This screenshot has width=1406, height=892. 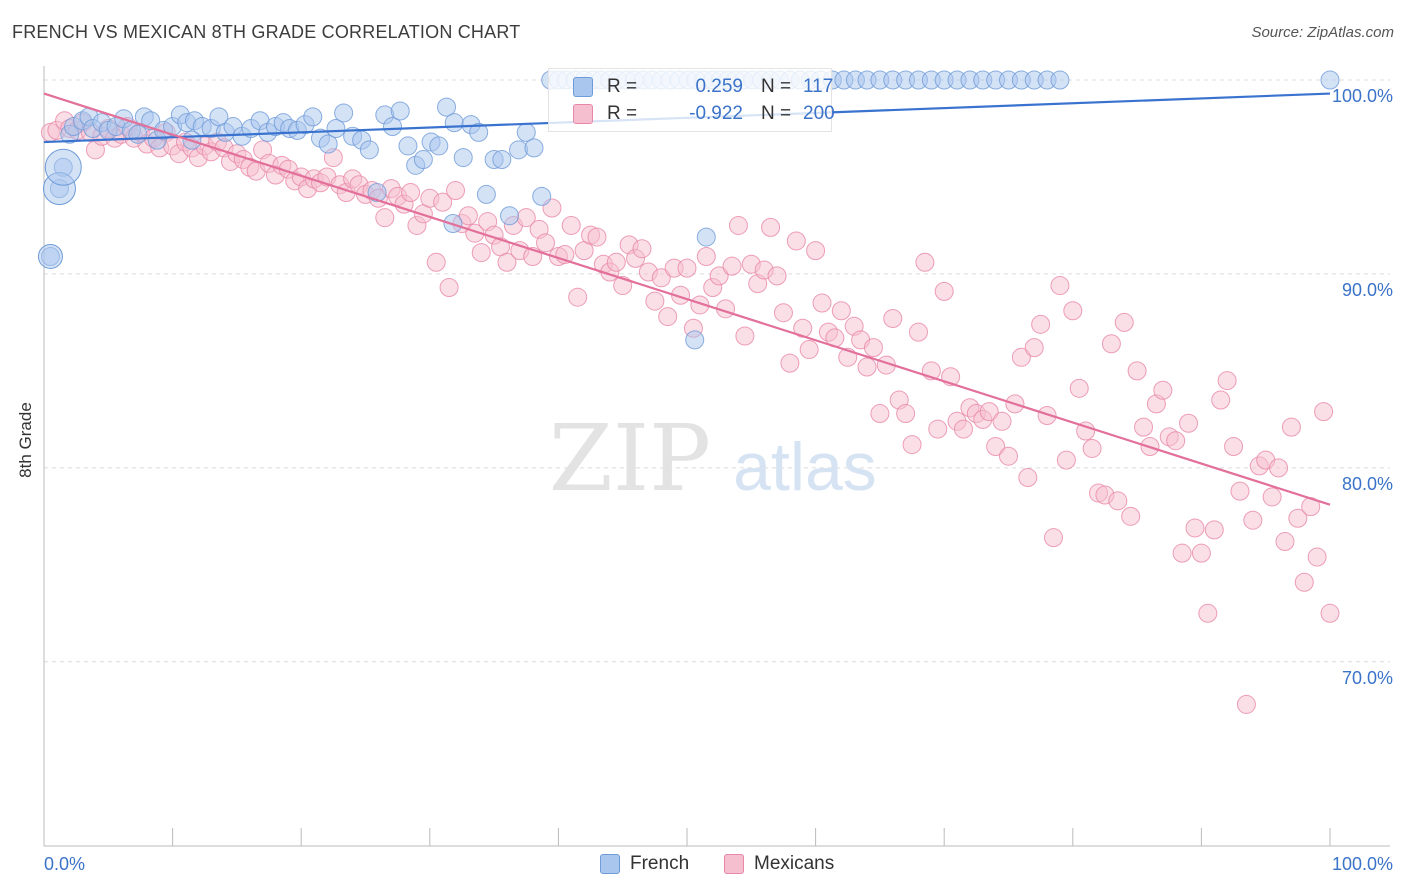 What do you see at coordinates (1367, 484) in the screenshot?
I see `y-tick-label: 80.0%` at bounding box center [1367, 484].